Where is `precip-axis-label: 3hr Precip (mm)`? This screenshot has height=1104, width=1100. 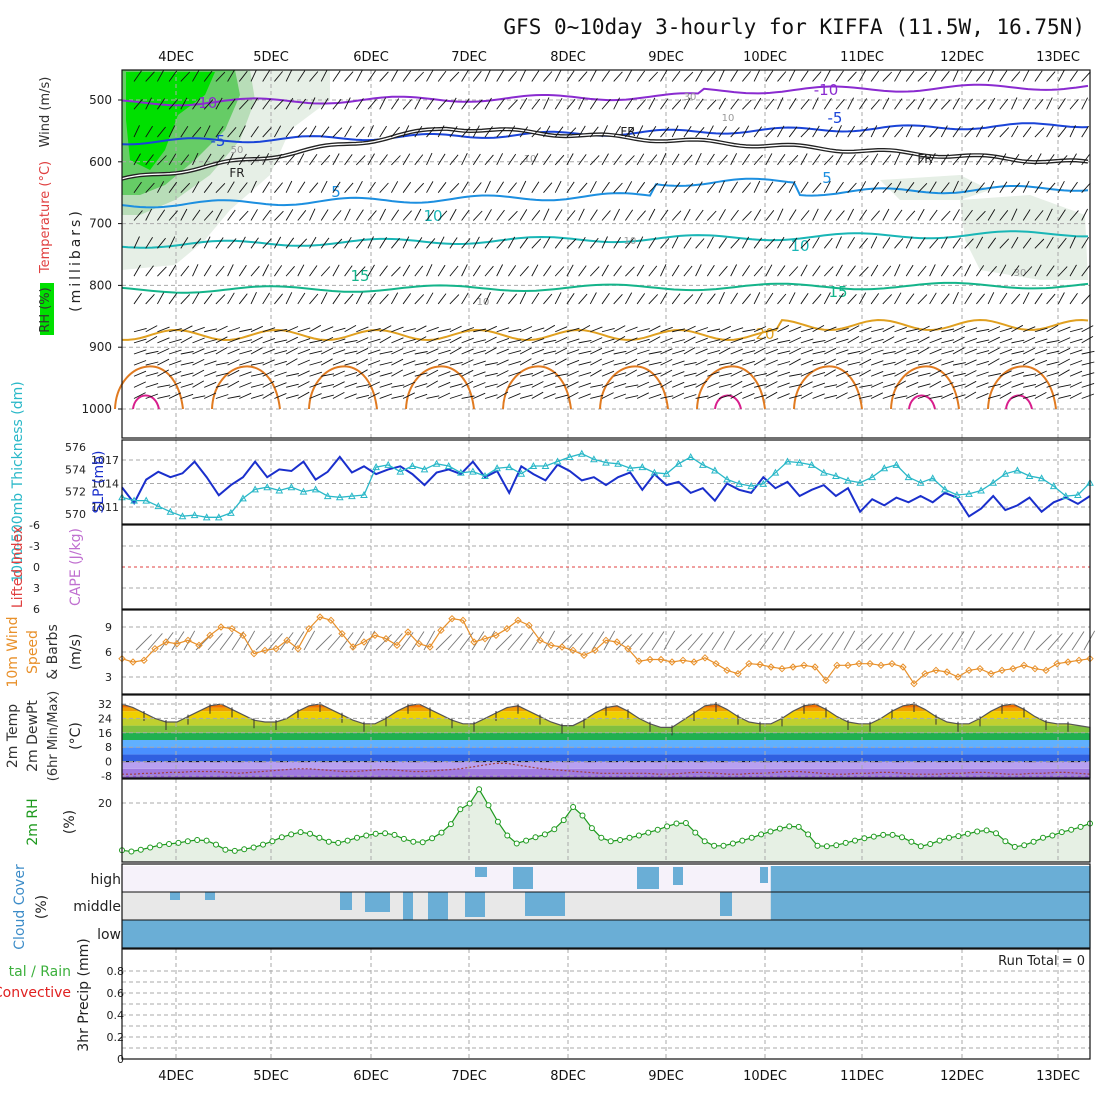
precip-axis-label: 3hr Precip (mm) is located at coordinates (84, 994).